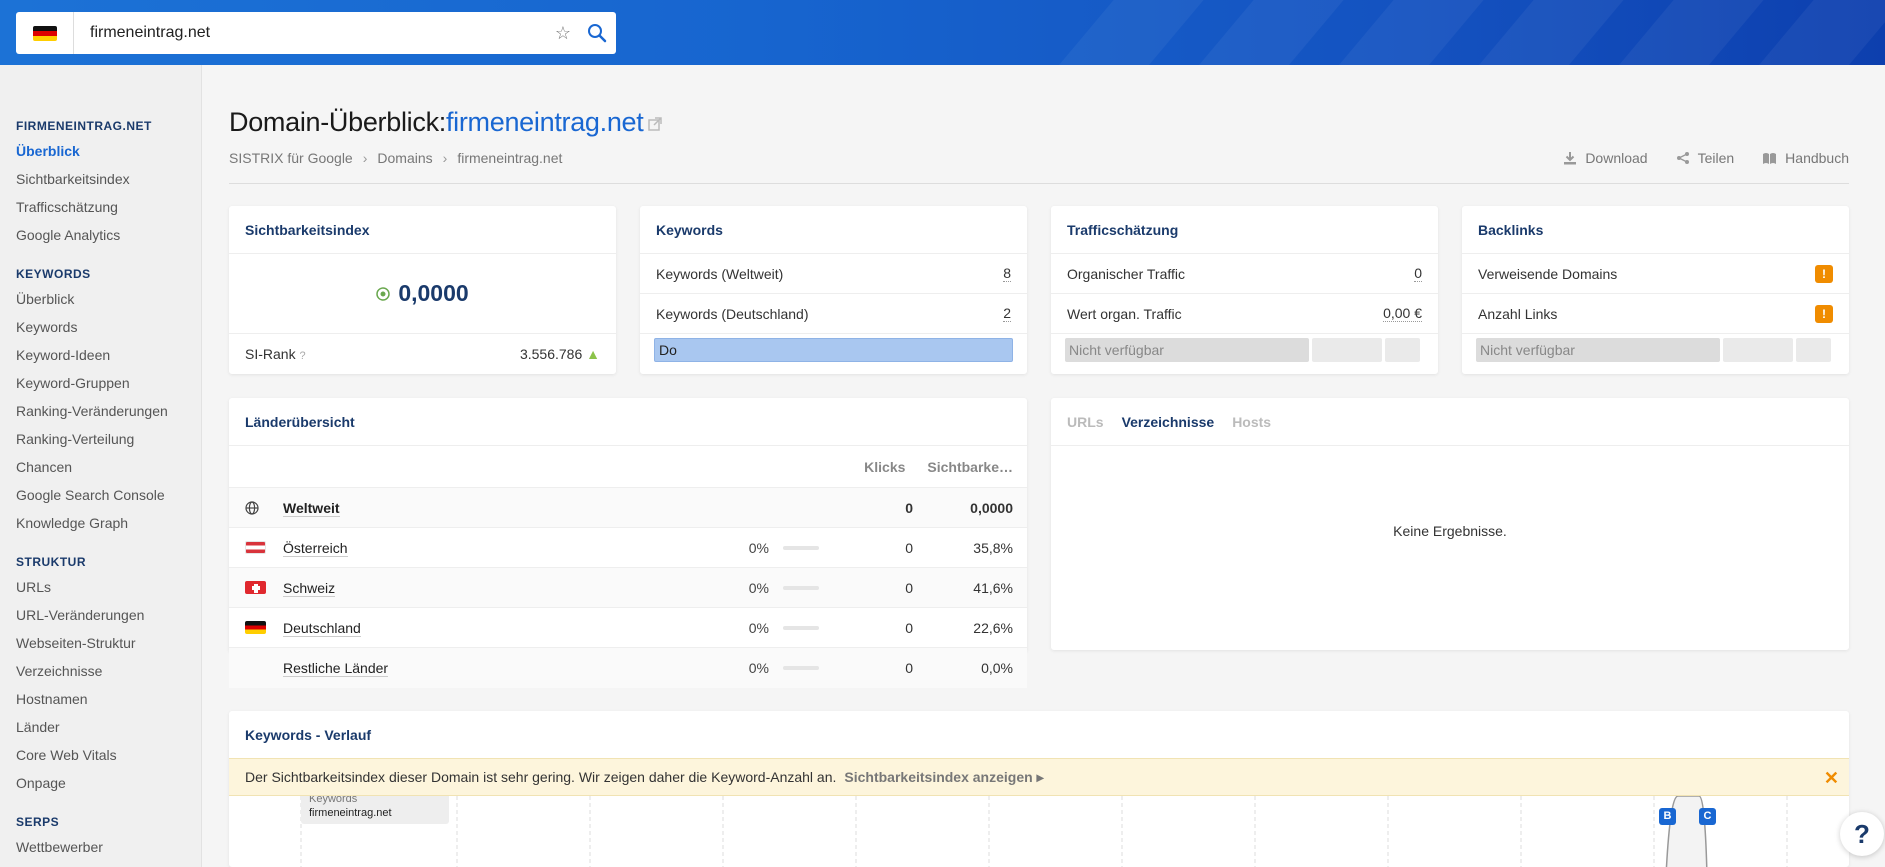  Describe the element at coordinates (333, 800) in the screenshot. I see `legend-label: Keywords` at that location.